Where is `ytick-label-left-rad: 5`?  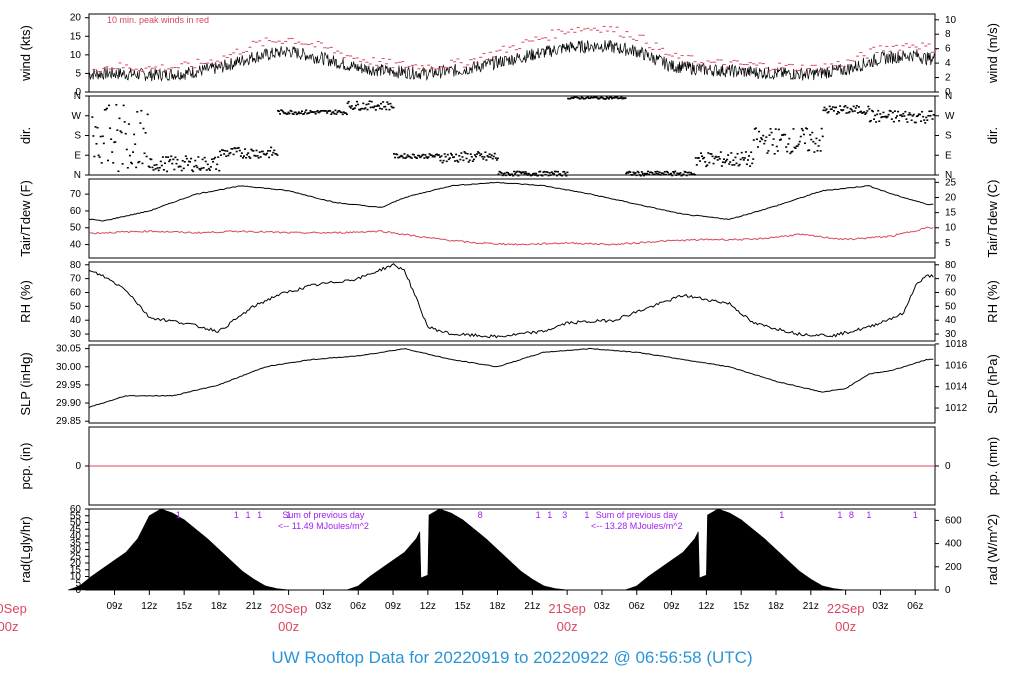 ytick-label-left-rad: 5 is located at coordinates (78, 583).